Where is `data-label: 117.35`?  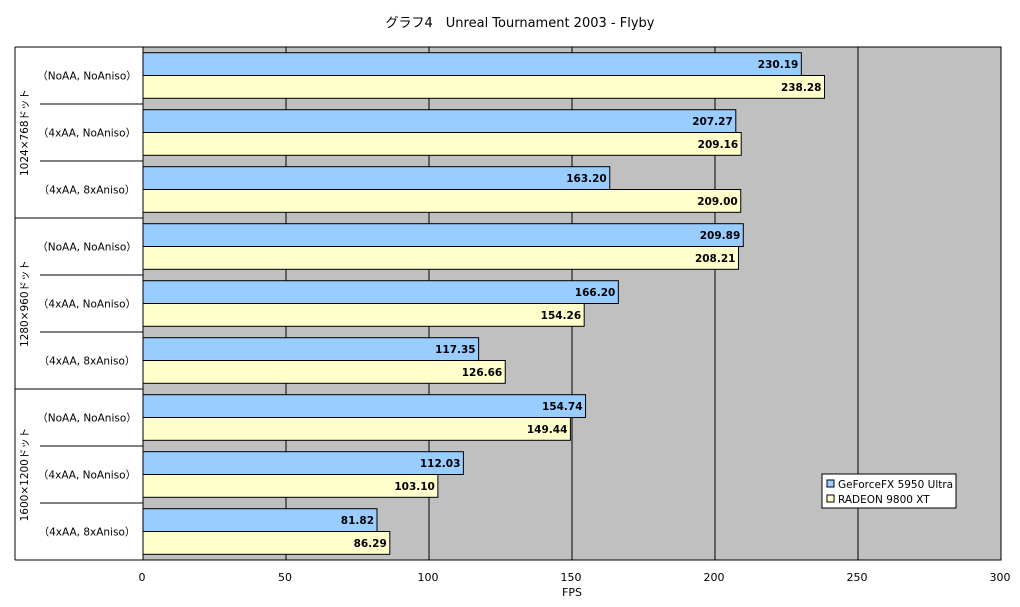 data-label: 117.35 is located at coordinates (455, 350).